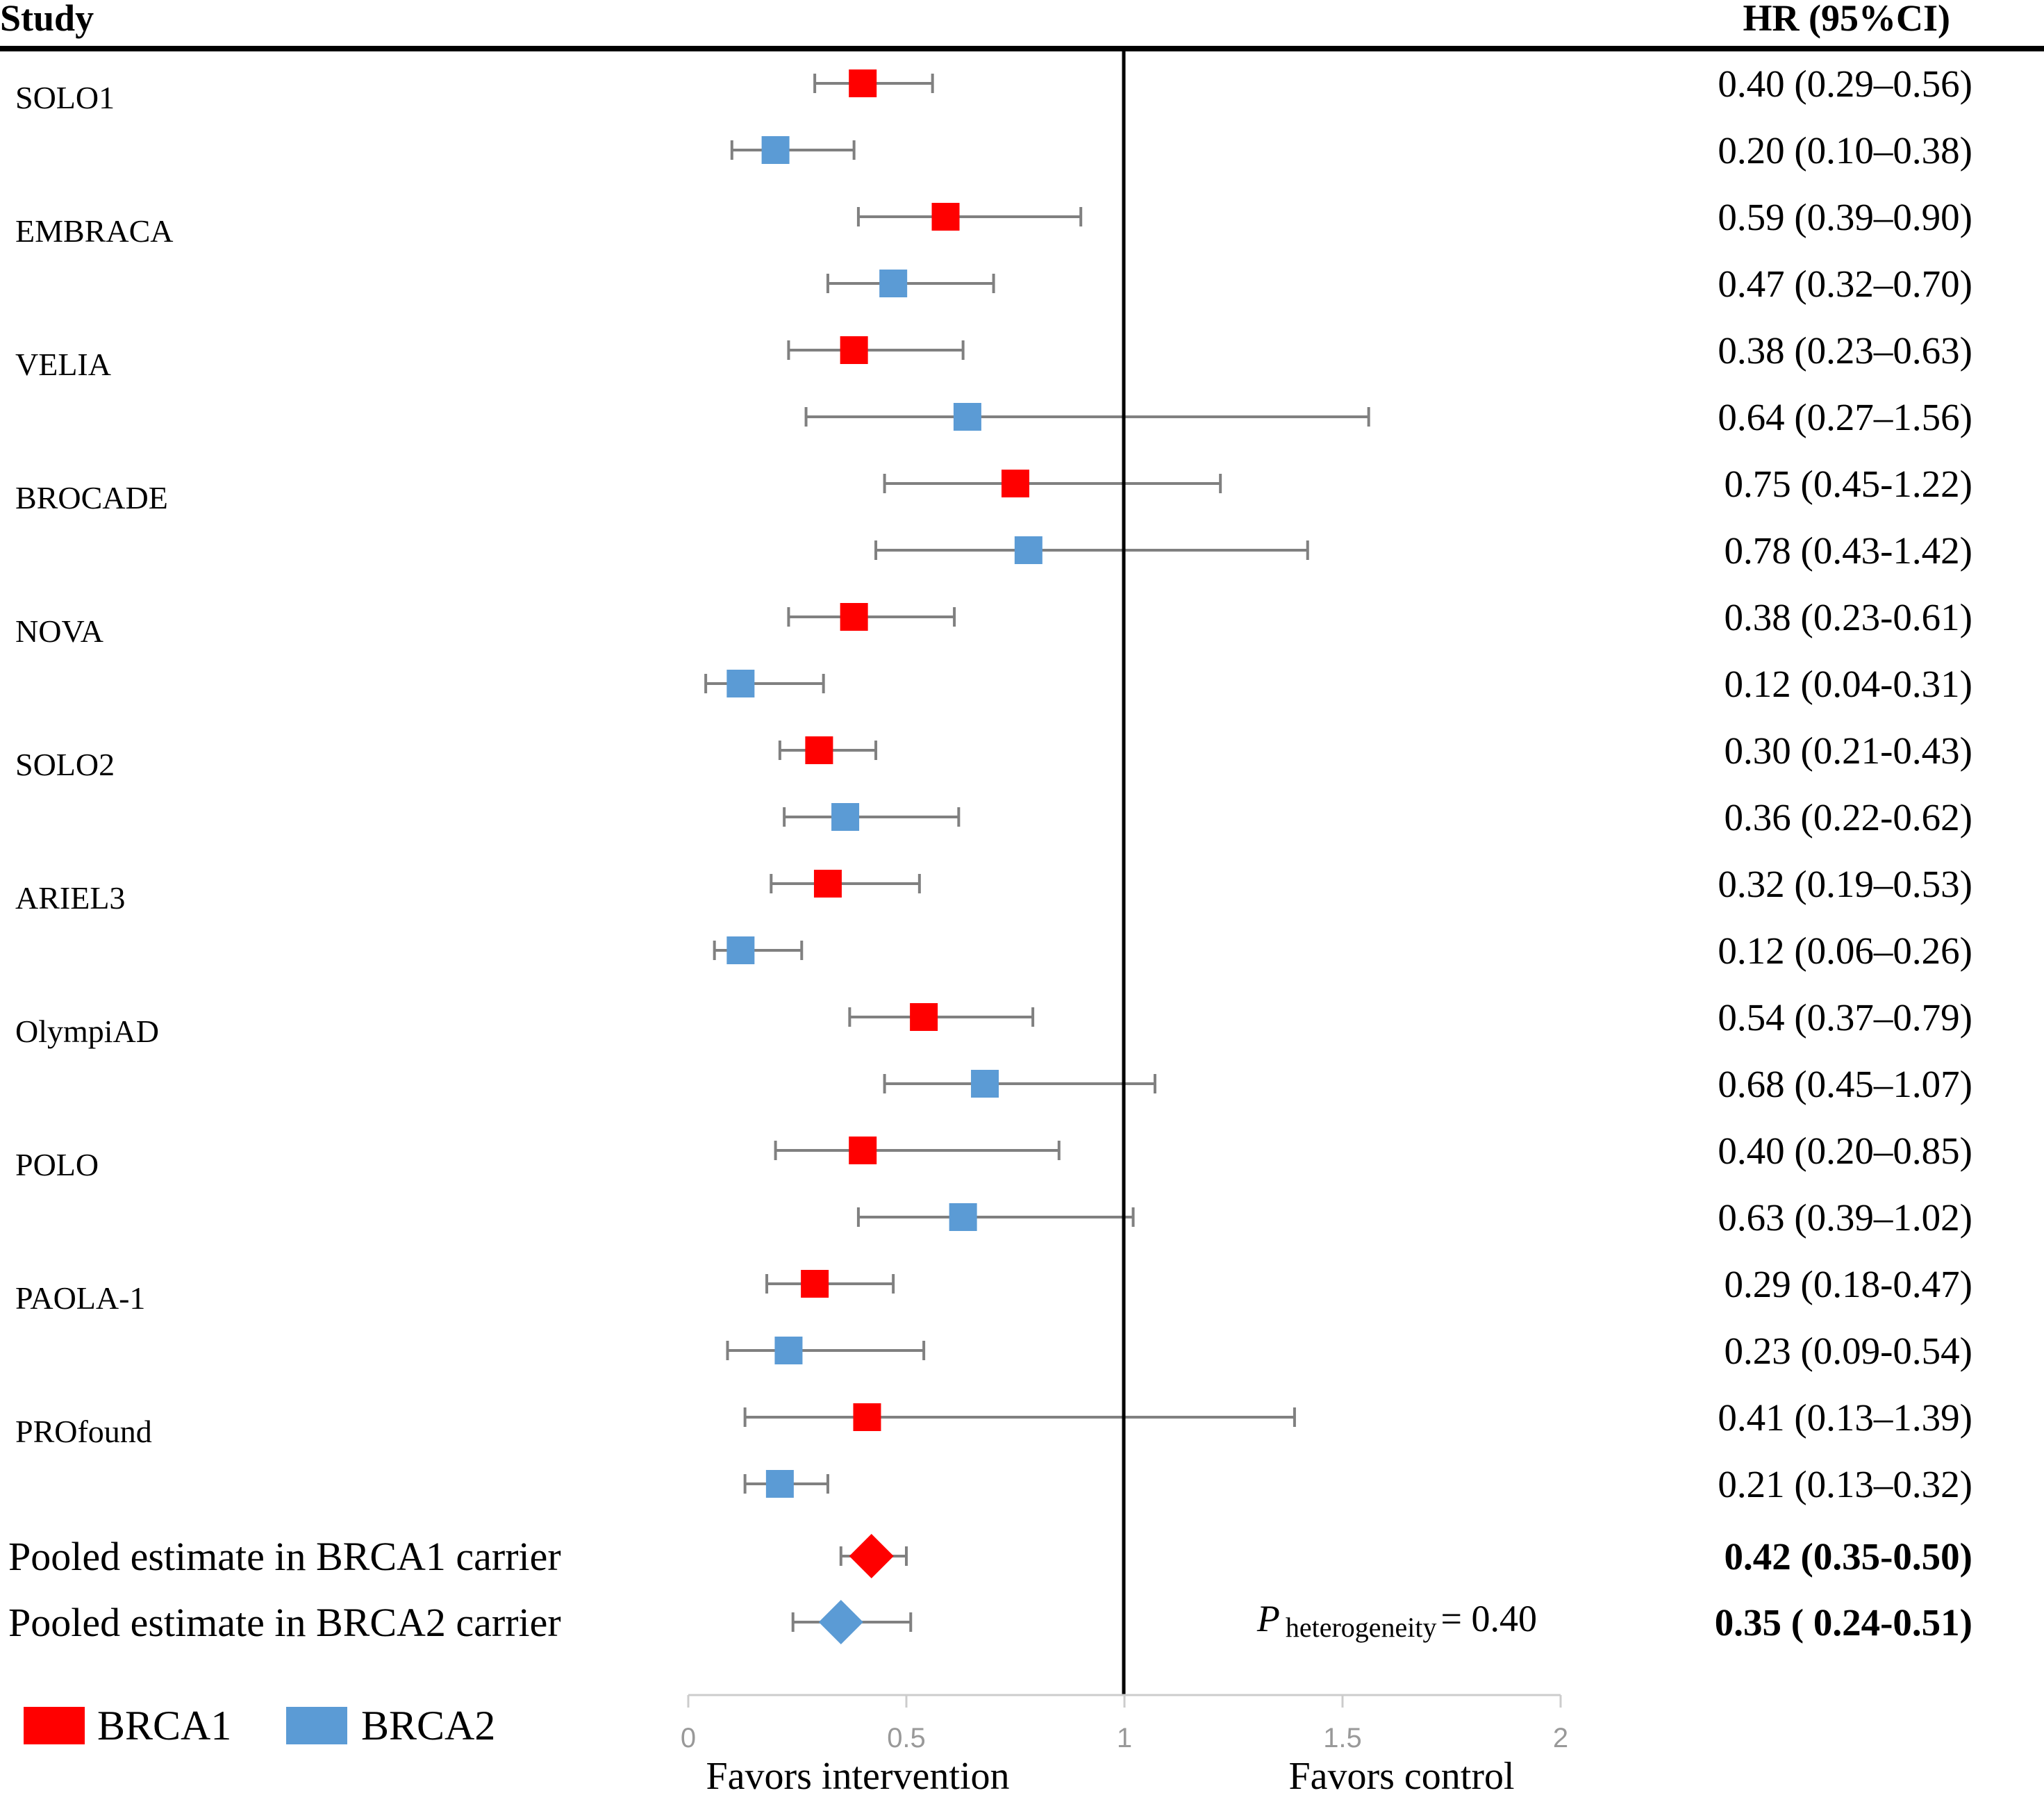 Image resolution: width=2044 pixels, height=1793 pixels. I want to click on profound-brca1-point, so click(867, 1417).